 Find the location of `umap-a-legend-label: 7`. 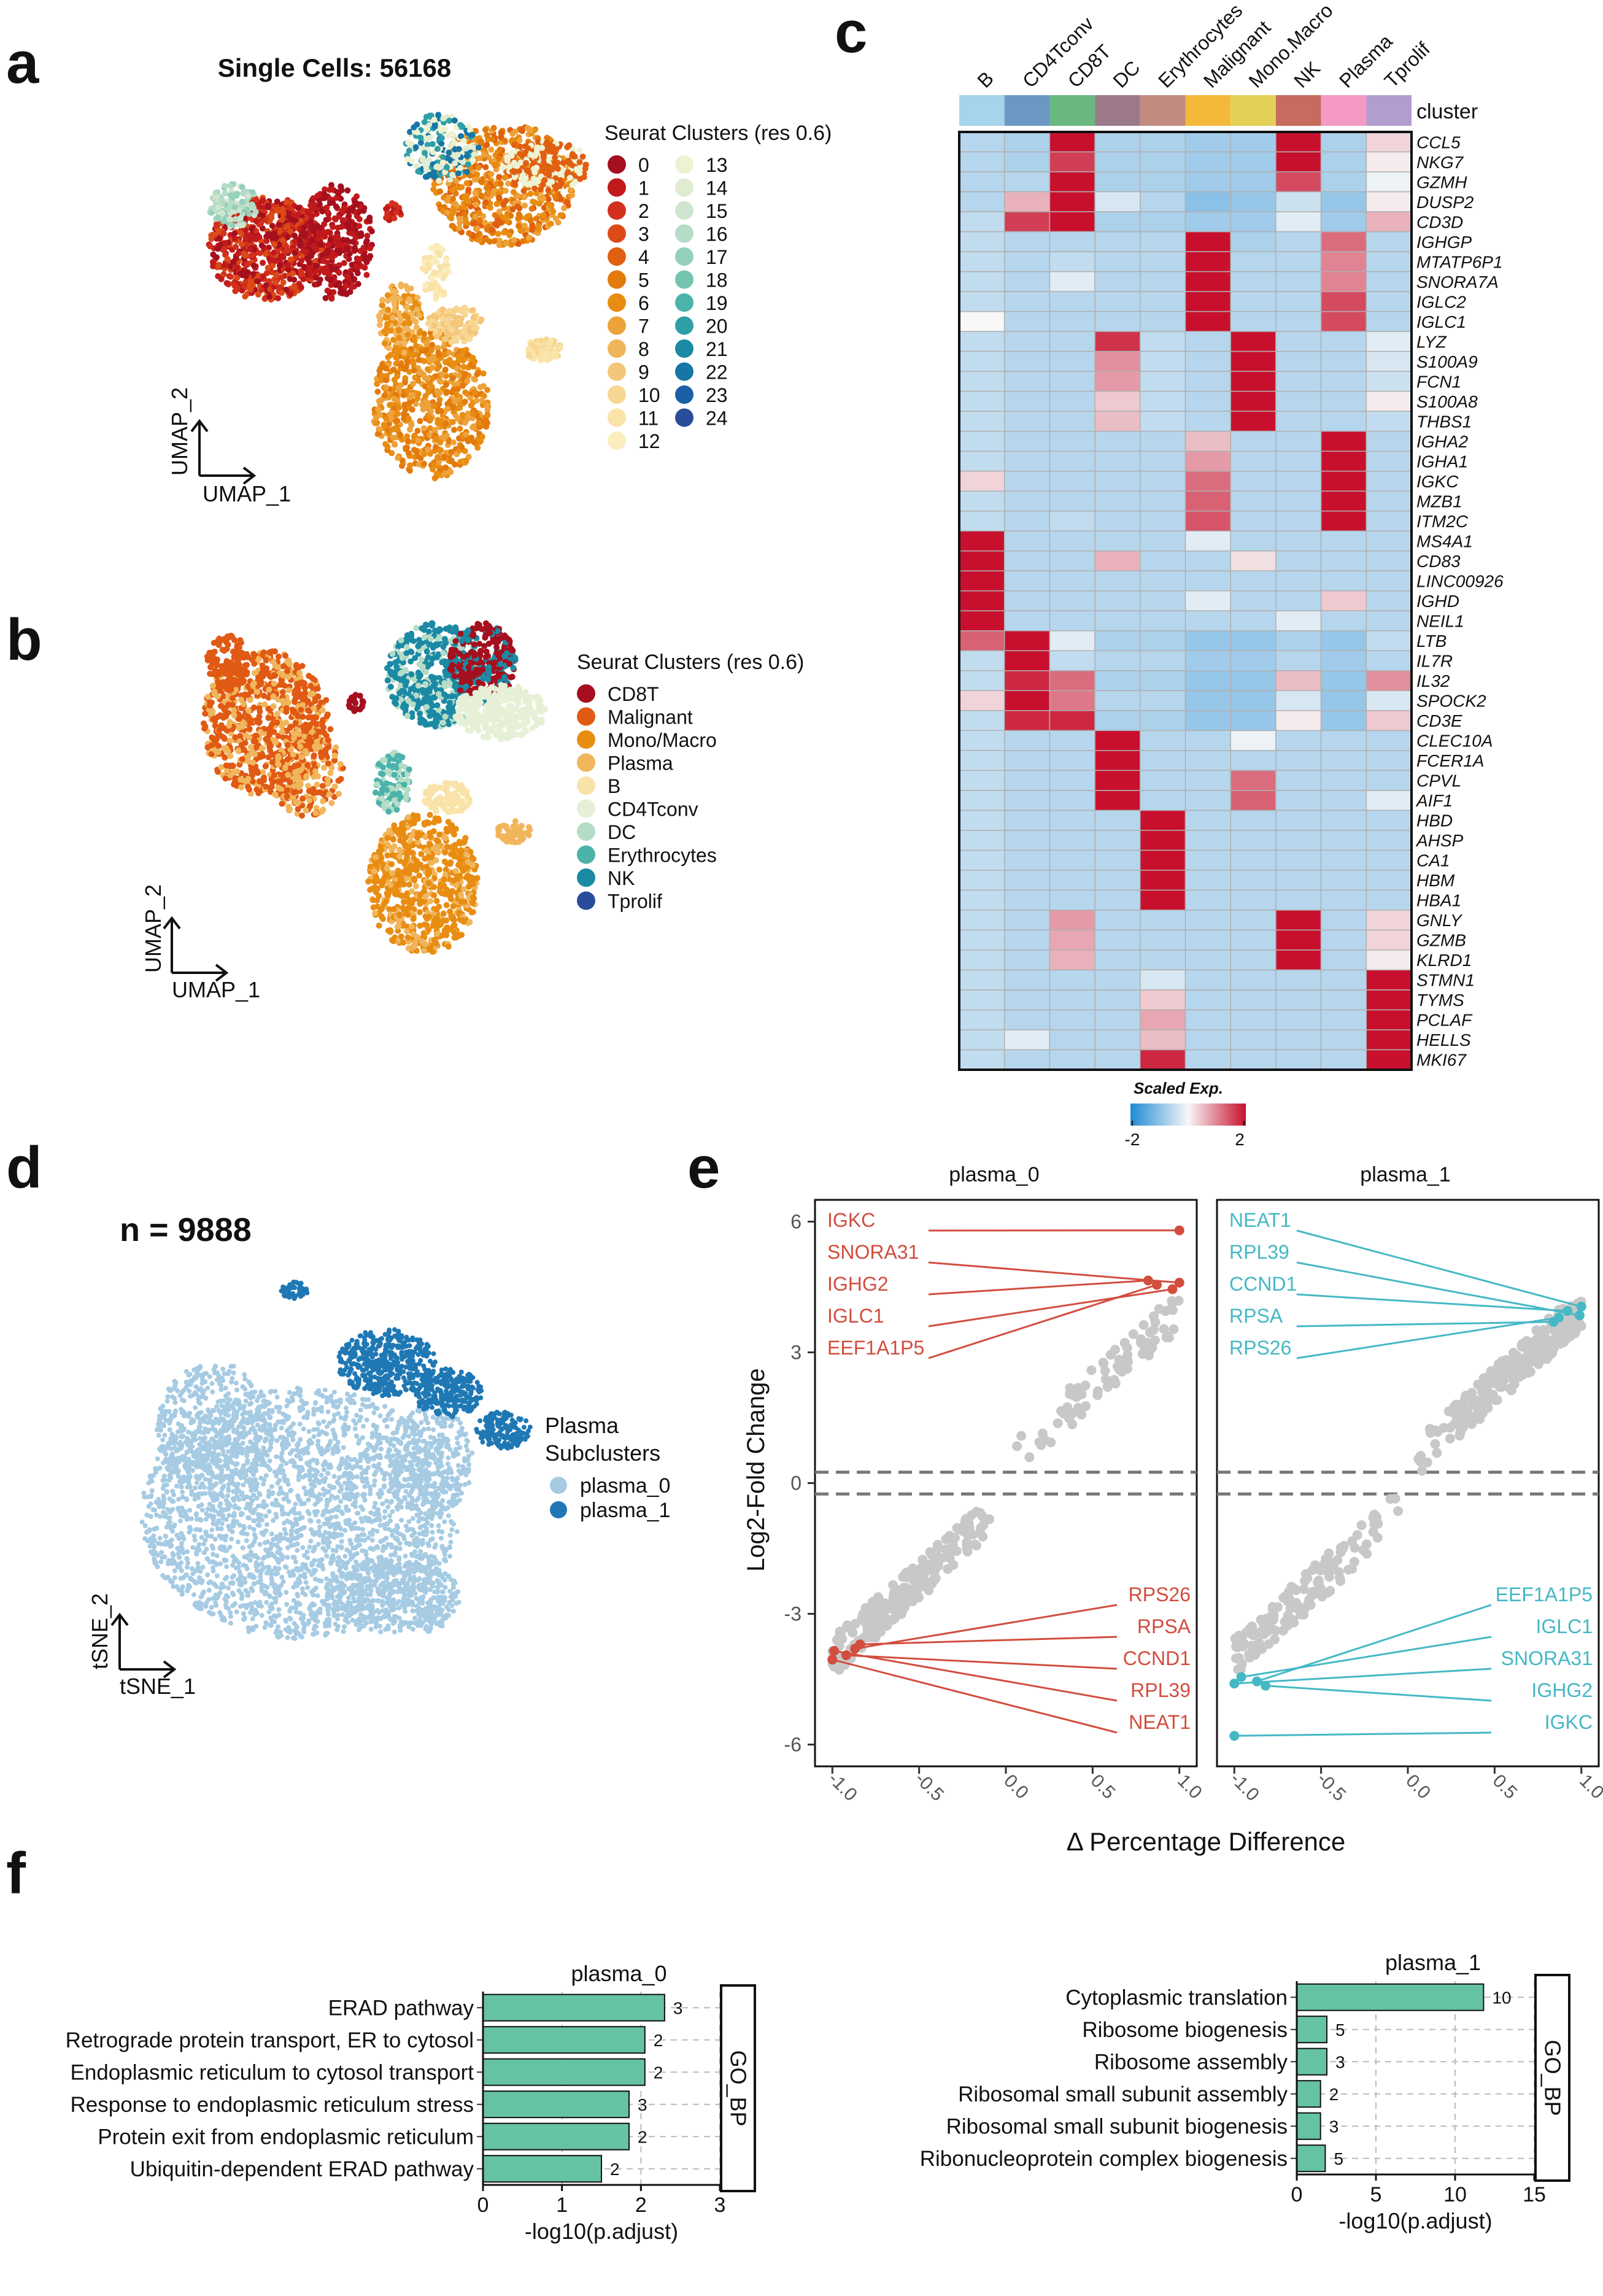

umap-a-legend-label: 7 is located at coordinates (643, 326).